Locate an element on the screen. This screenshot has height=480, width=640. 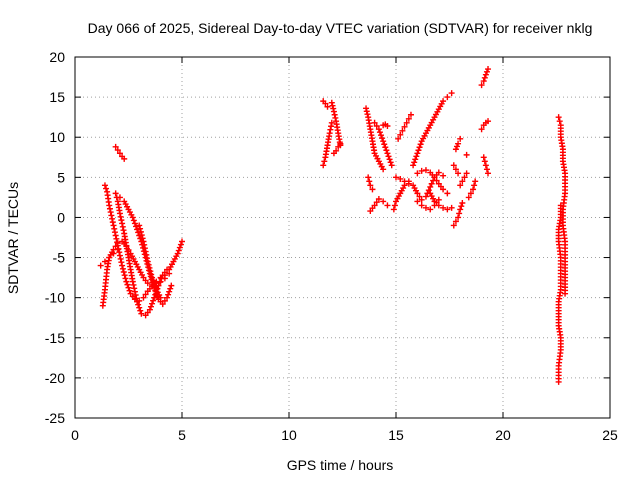
series-arc-d2 is located at coordinates (404, 126).